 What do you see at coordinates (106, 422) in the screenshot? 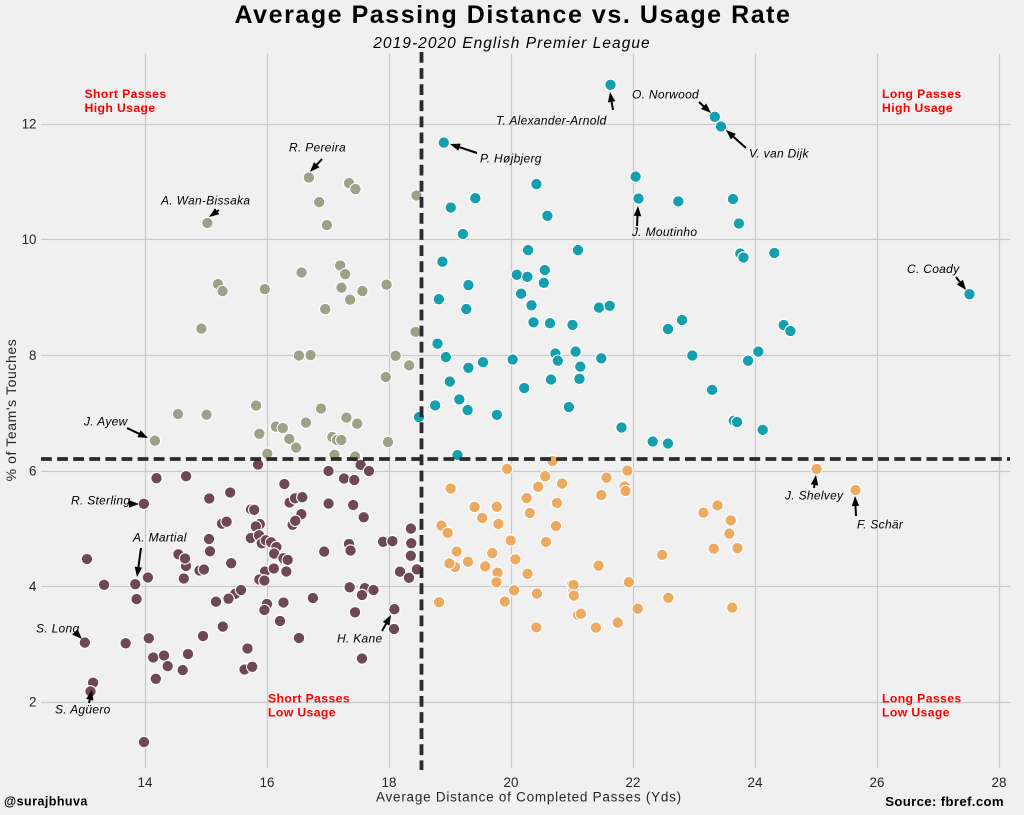
I see `svg-text: J. Ayew` at bounding box center [106, 422].